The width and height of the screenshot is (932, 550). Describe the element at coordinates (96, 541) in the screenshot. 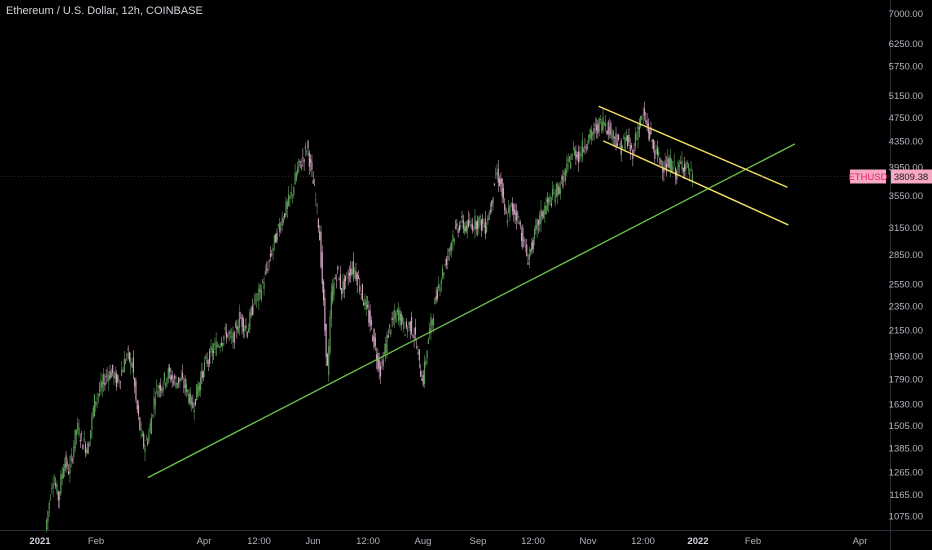

I see `x-tick-label: Feb` at that location.